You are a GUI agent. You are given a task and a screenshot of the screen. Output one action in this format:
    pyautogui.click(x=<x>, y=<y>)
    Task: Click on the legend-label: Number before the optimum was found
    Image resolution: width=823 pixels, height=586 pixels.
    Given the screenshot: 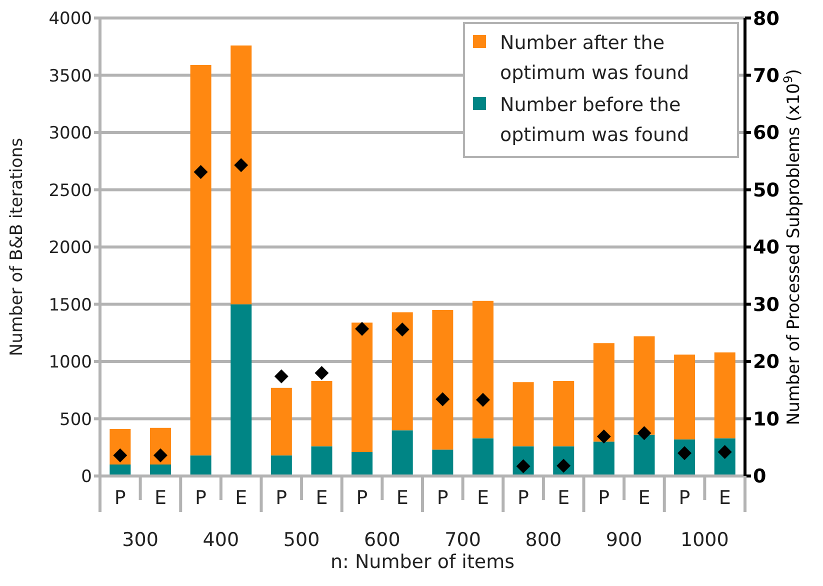 What is the action you would take?
    pyautogui.click(x=595, y=120)
    